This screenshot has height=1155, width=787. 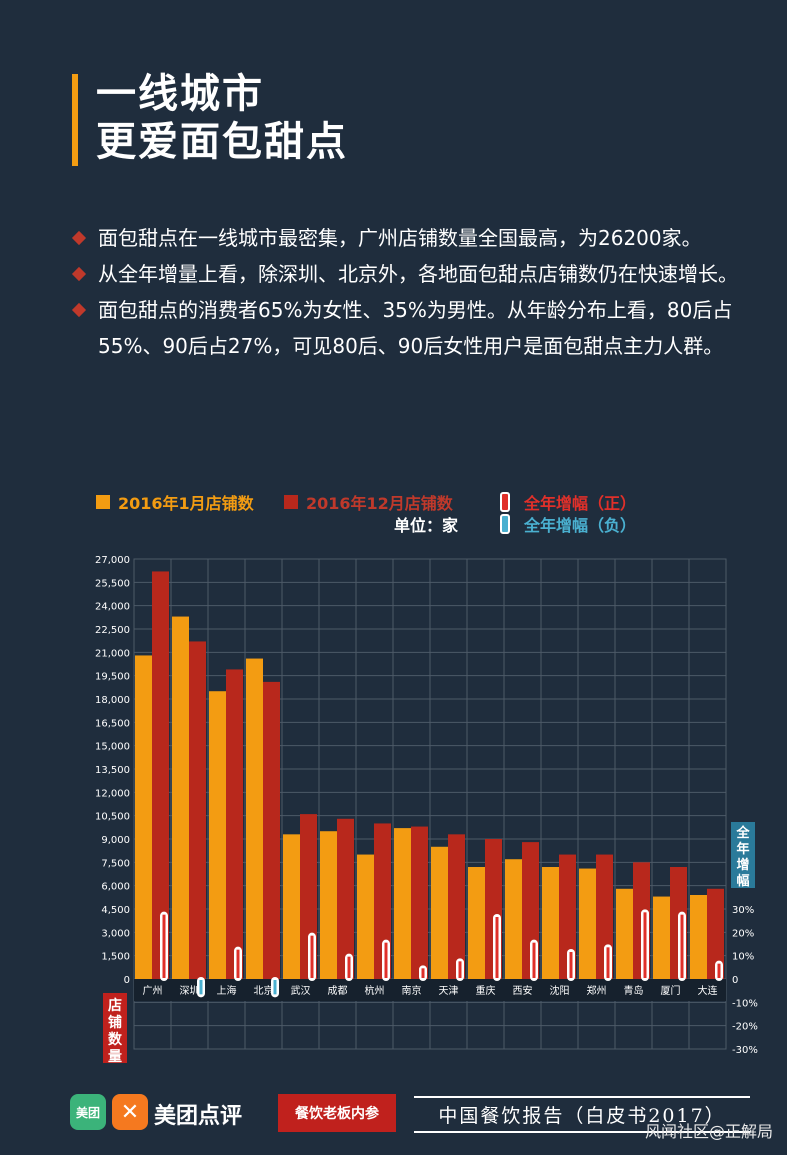 What do you see at coordinates (580, 503) in the screenshot?
I see `legend-growth-pos-label: 全年增幅（正）` at bounding box center [580, 503].